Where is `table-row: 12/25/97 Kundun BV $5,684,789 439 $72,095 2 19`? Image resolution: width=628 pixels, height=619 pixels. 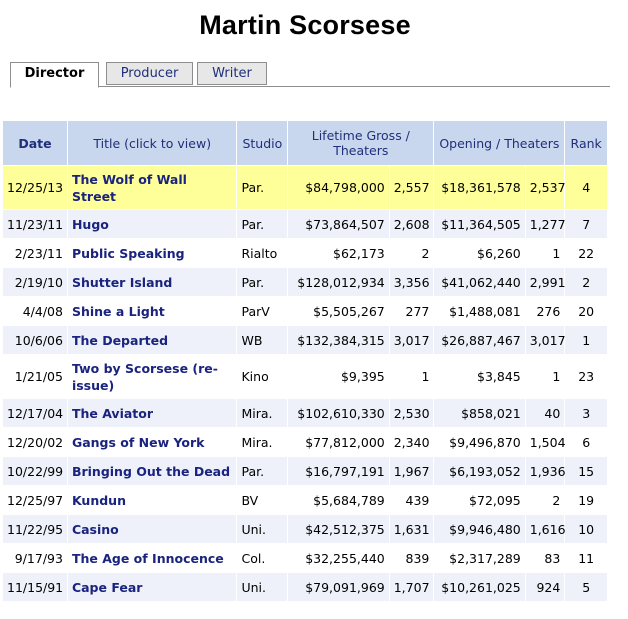 table-row: 12/25/97 Kundun BV $5,684,789 439 $72,095 2 19 is located at coordinates (305, 500).